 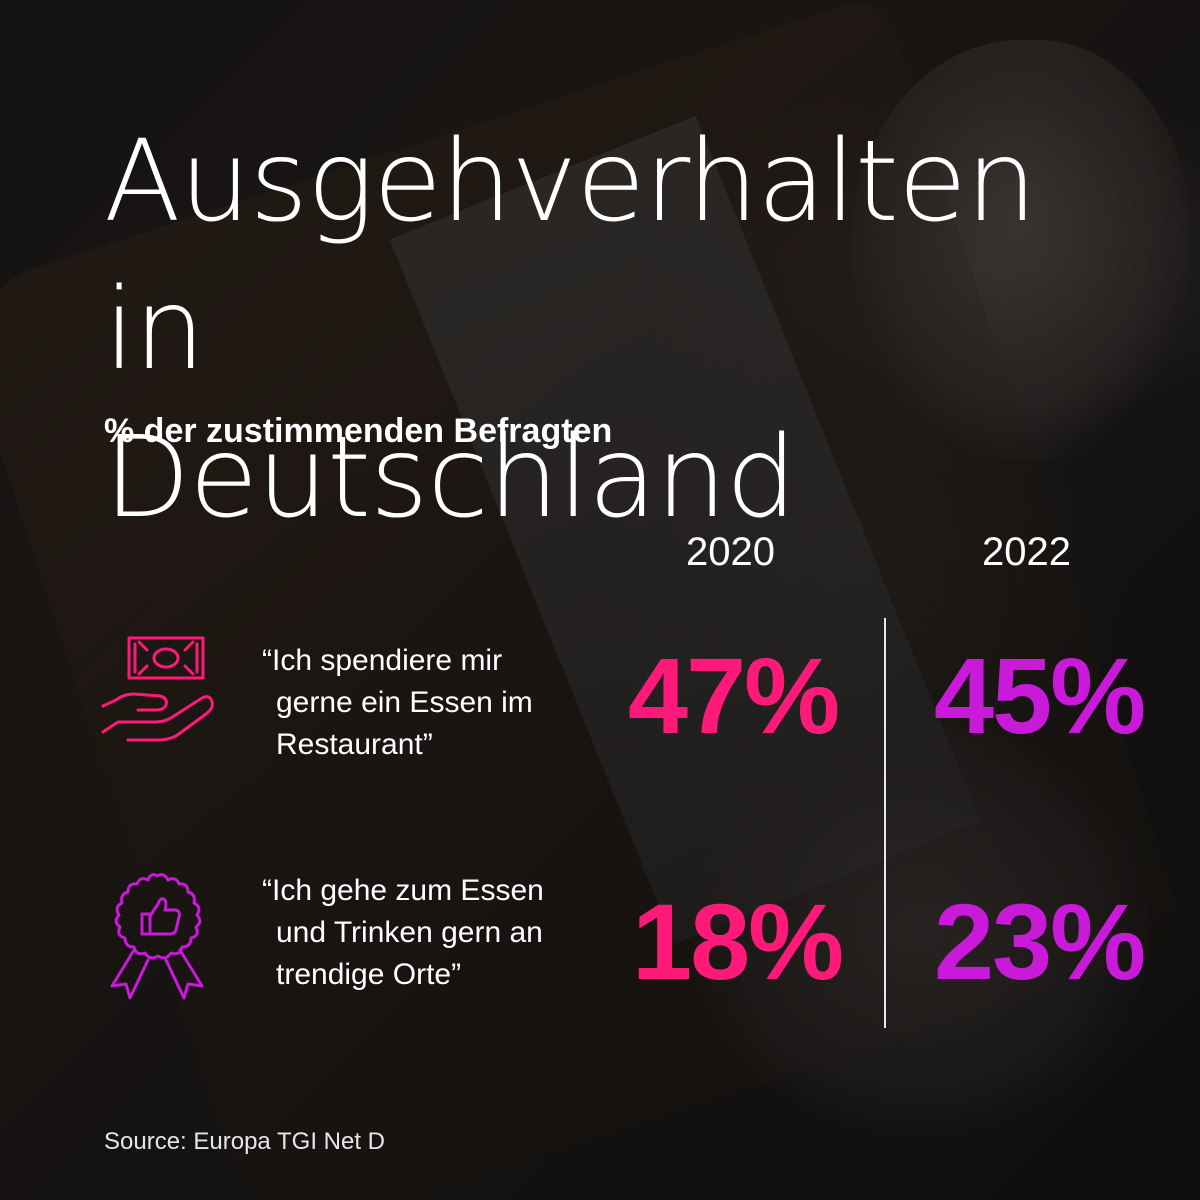 I want to click on row-1-statement-line-1: “Ich spendiere mir, so click(x=382, y=660).